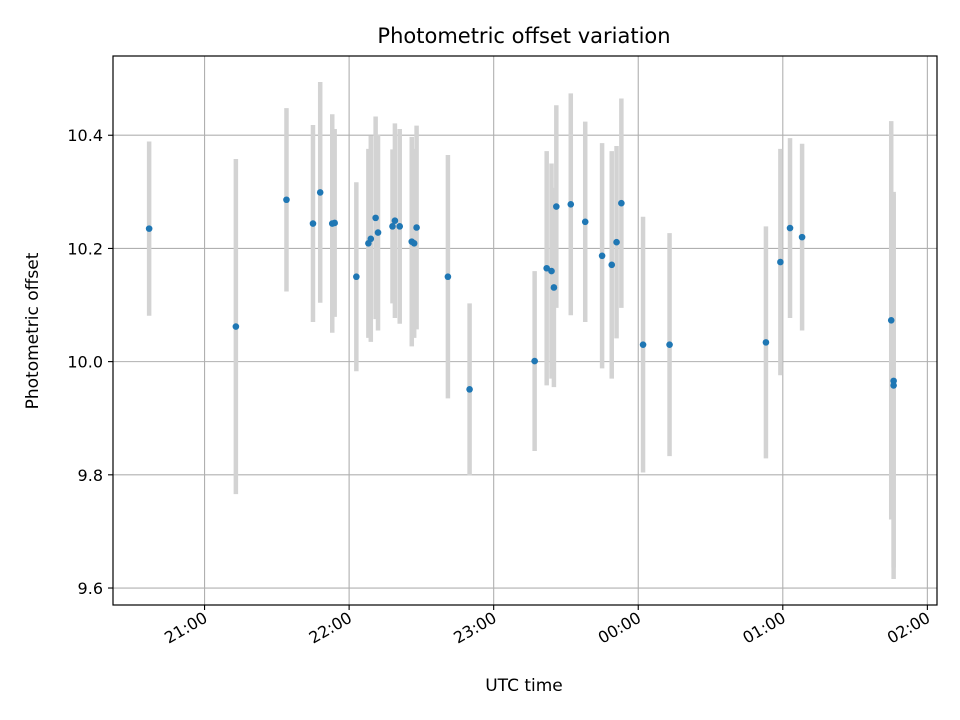 This screenshot has height=720, width=960. Describe the element at coordinates (330, 628) in the screenshot. I see `x-tick-label: 22:00` at that location.